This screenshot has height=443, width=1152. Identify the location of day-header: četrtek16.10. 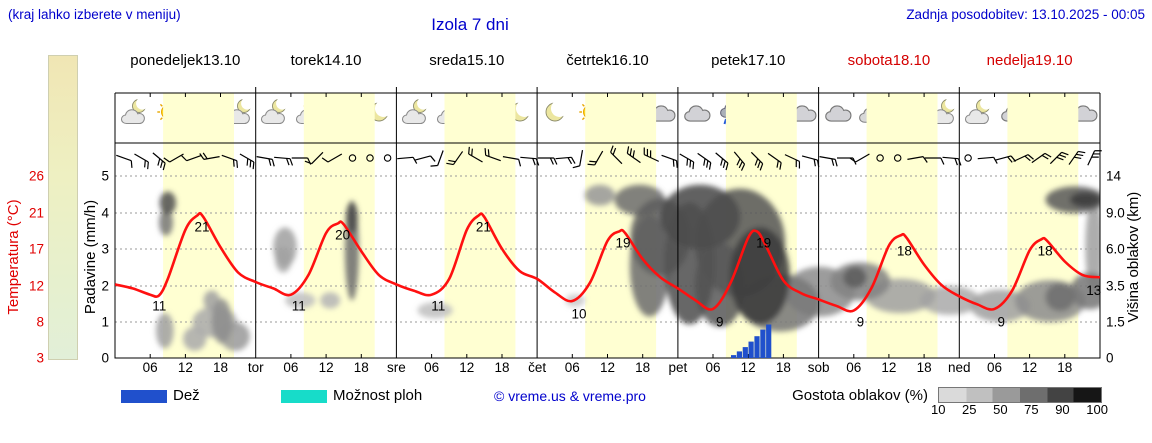
(607, 61).